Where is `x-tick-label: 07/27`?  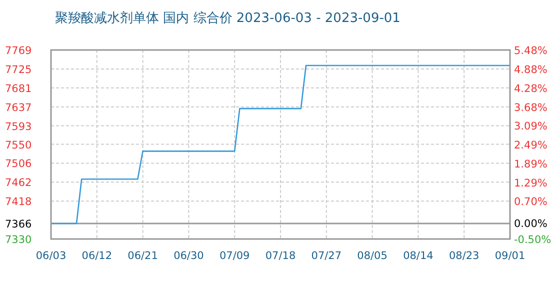
x-tick-label: 07/27 is located at coordinates (326, 256).